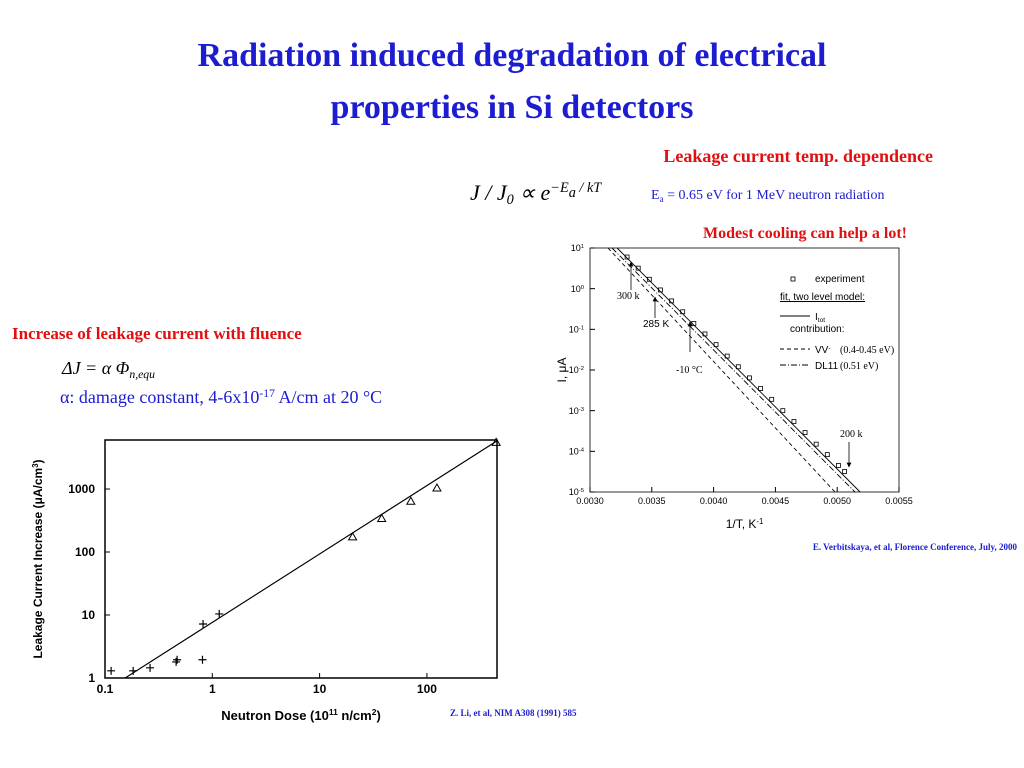 The height and width of the screenshot is (768, 1024). Describe the element at coordinates (652, 501) in the screenshot. I see `x-tick-label: 0.0035` at that location.